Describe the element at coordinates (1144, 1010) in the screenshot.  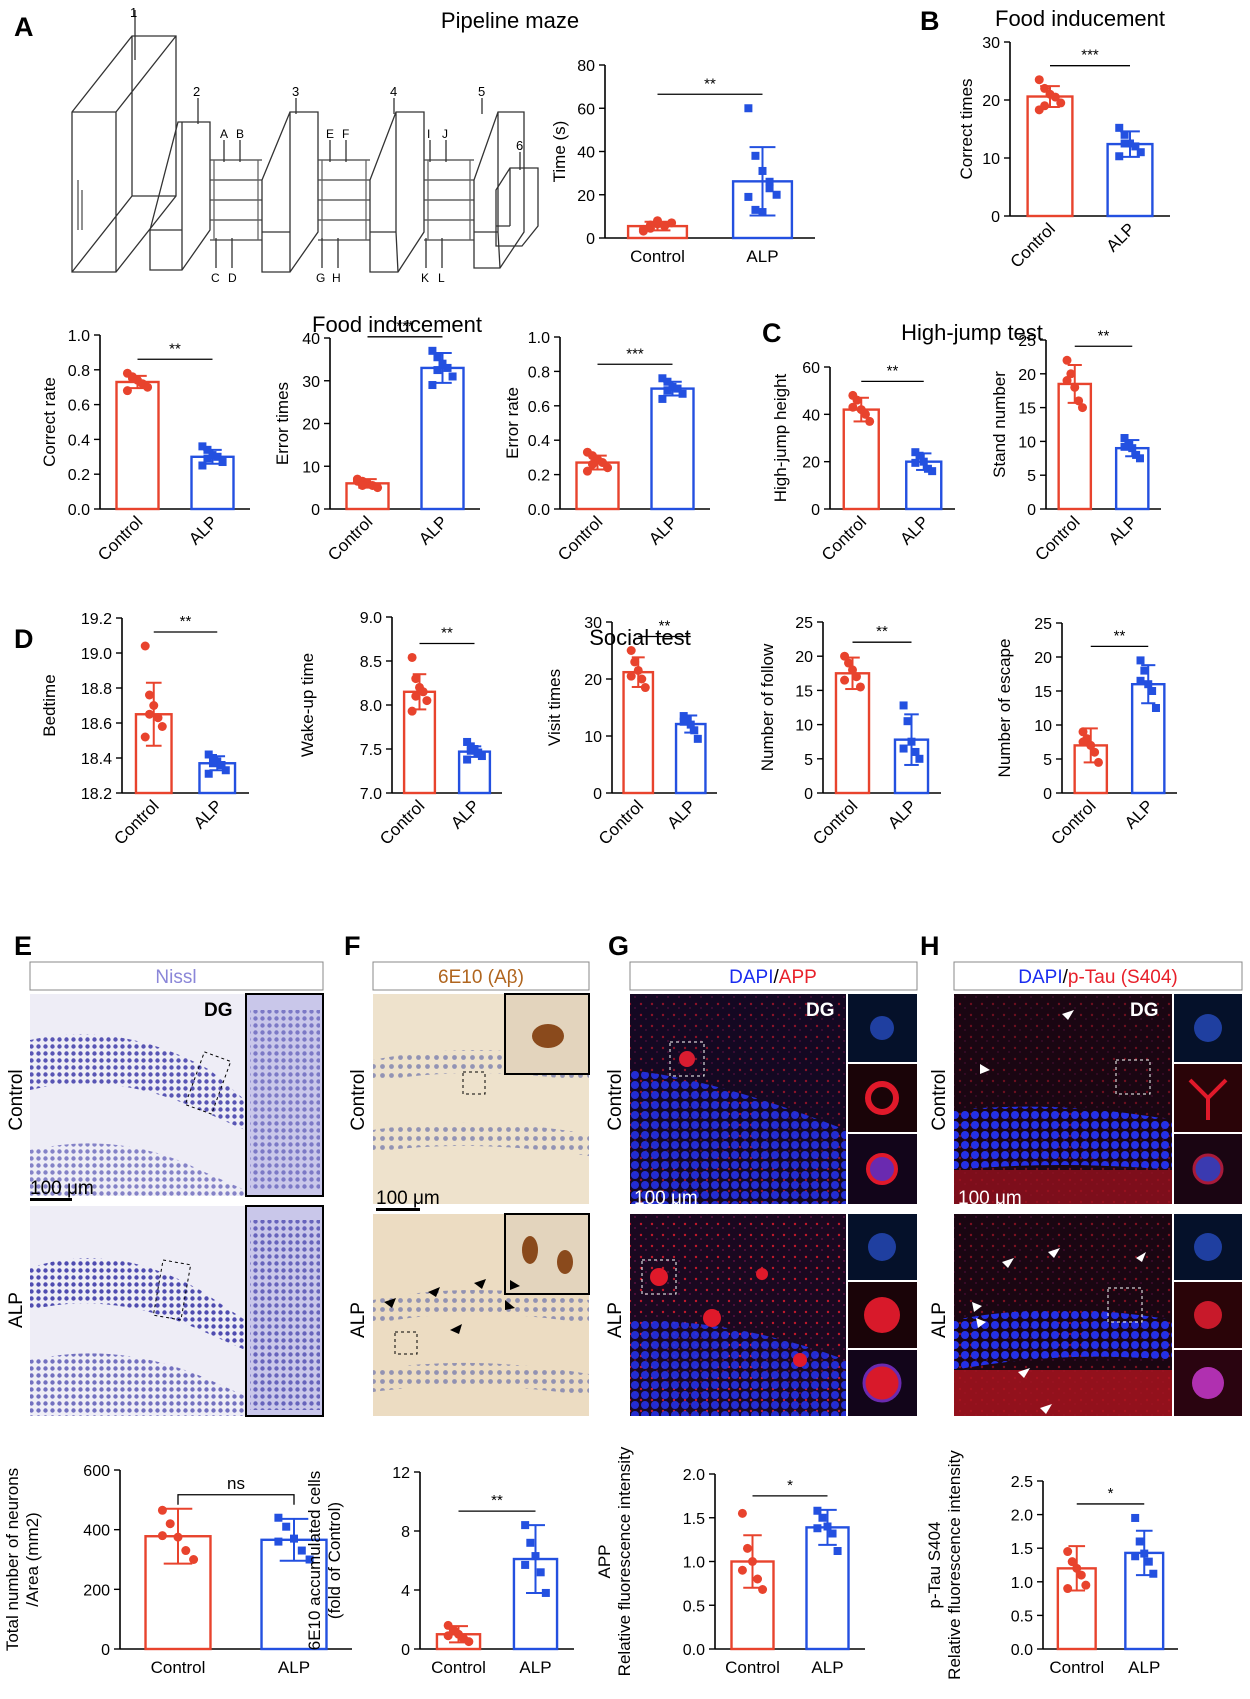
I see `ptau-region-label: DG` at that location.